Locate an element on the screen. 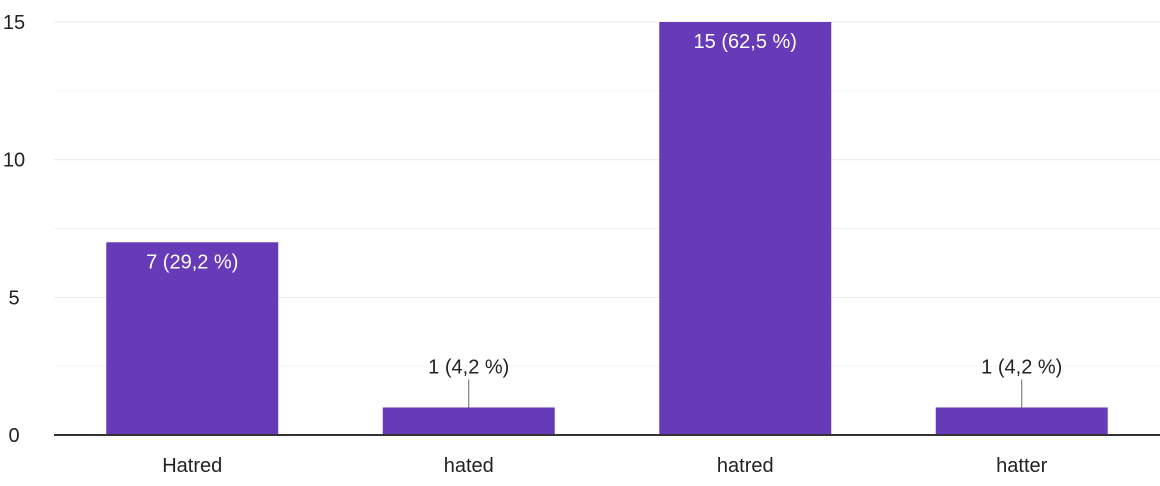 The width and height of the screenshot is (1160, 486). y-tick-label: 5 is located at coordinates (13, 298).